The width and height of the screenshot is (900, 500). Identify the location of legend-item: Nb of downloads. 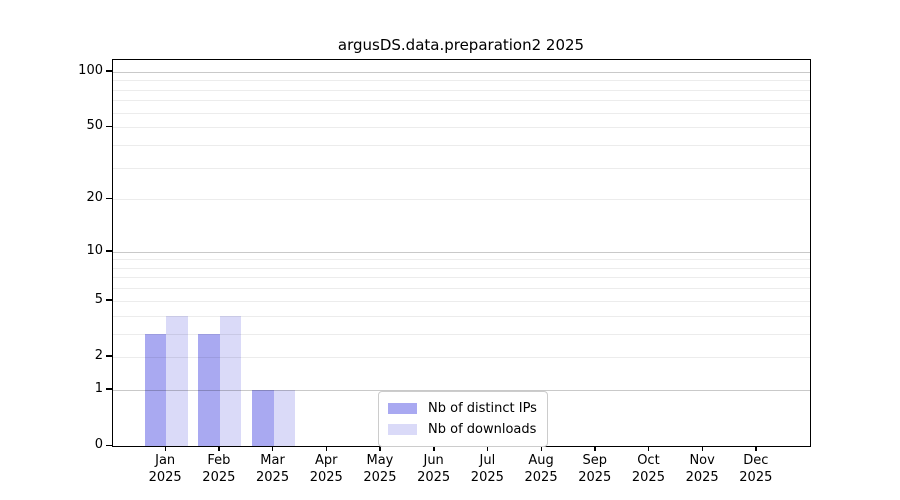
(462, 429).